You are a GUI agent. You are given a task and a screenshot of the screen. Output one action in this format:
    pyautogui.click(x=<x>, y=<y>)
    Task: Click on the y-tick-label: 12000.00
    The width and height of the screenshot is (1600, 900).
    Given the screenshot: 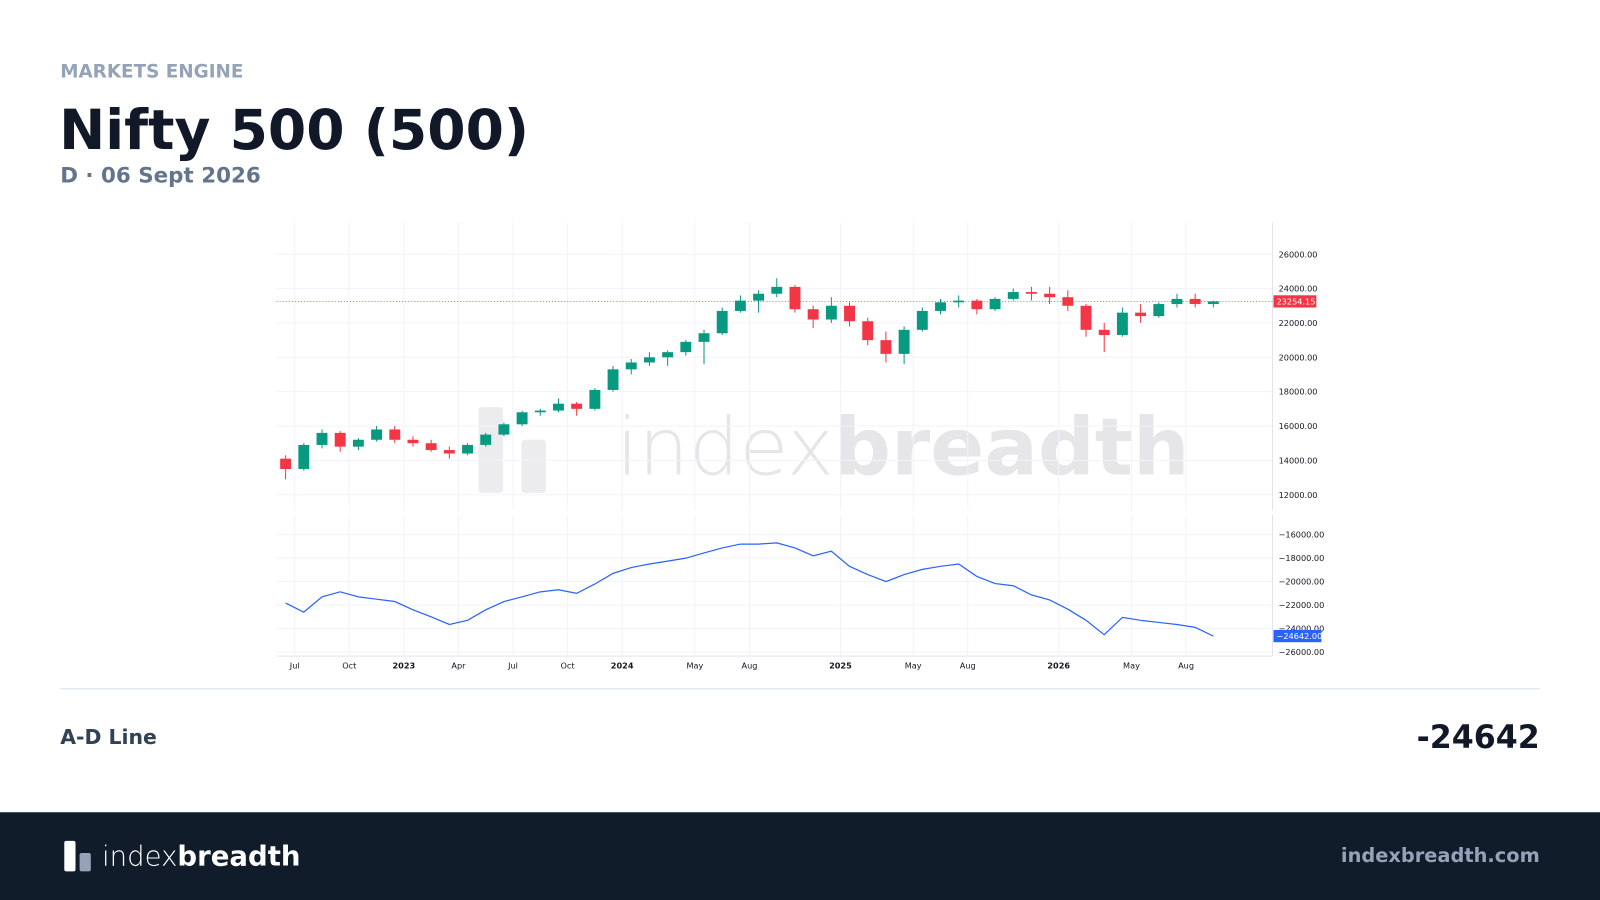 What is the action you would take?
    pyautogui.click(x=1298, y=495)
    